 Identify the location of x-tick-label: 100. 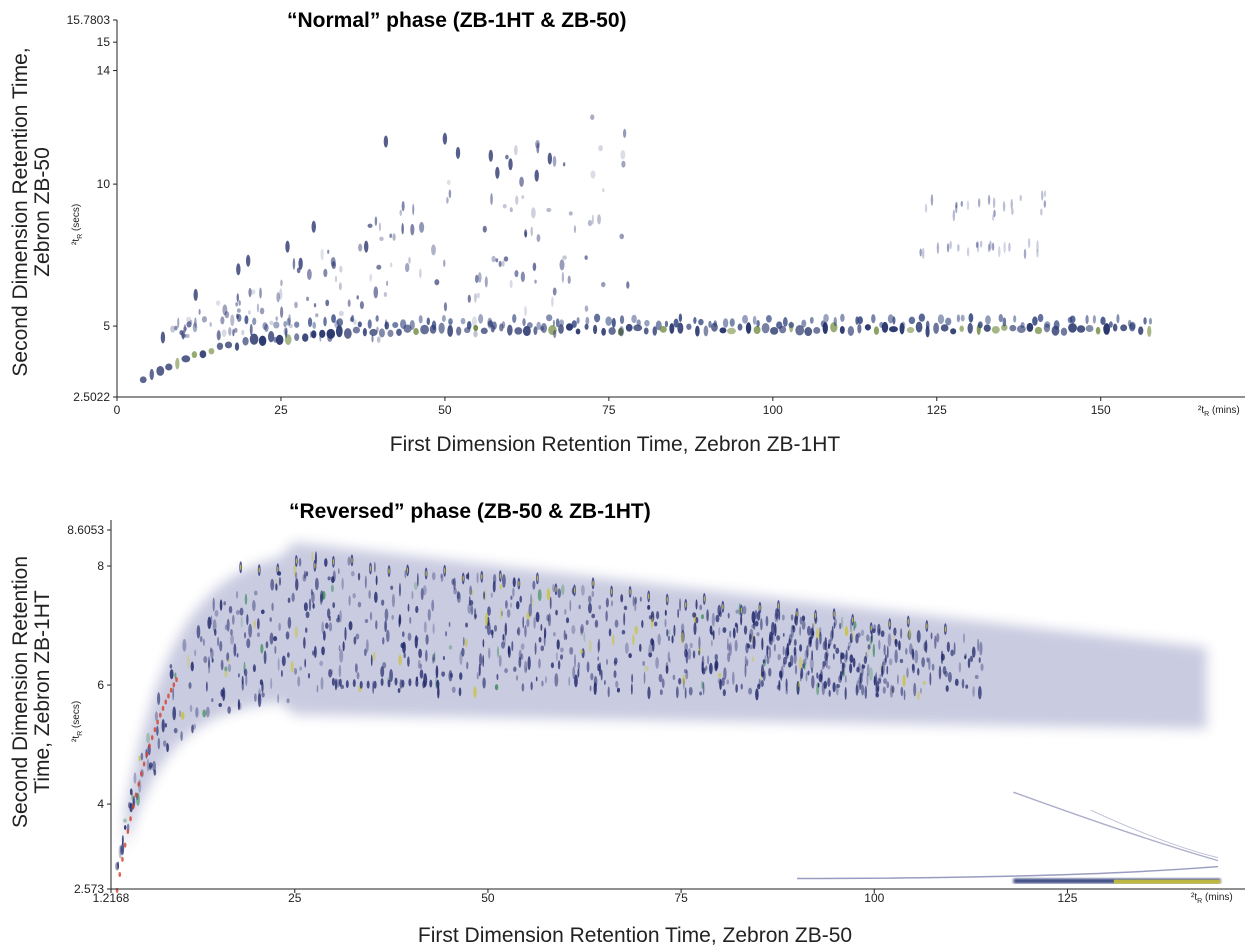
(874, 898).